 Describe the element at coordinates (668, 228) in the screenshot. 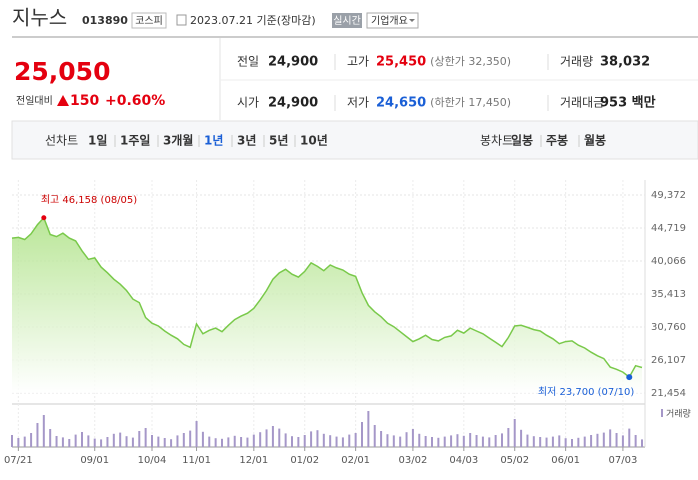

I see `y-tick-label: 44,719` at that location.